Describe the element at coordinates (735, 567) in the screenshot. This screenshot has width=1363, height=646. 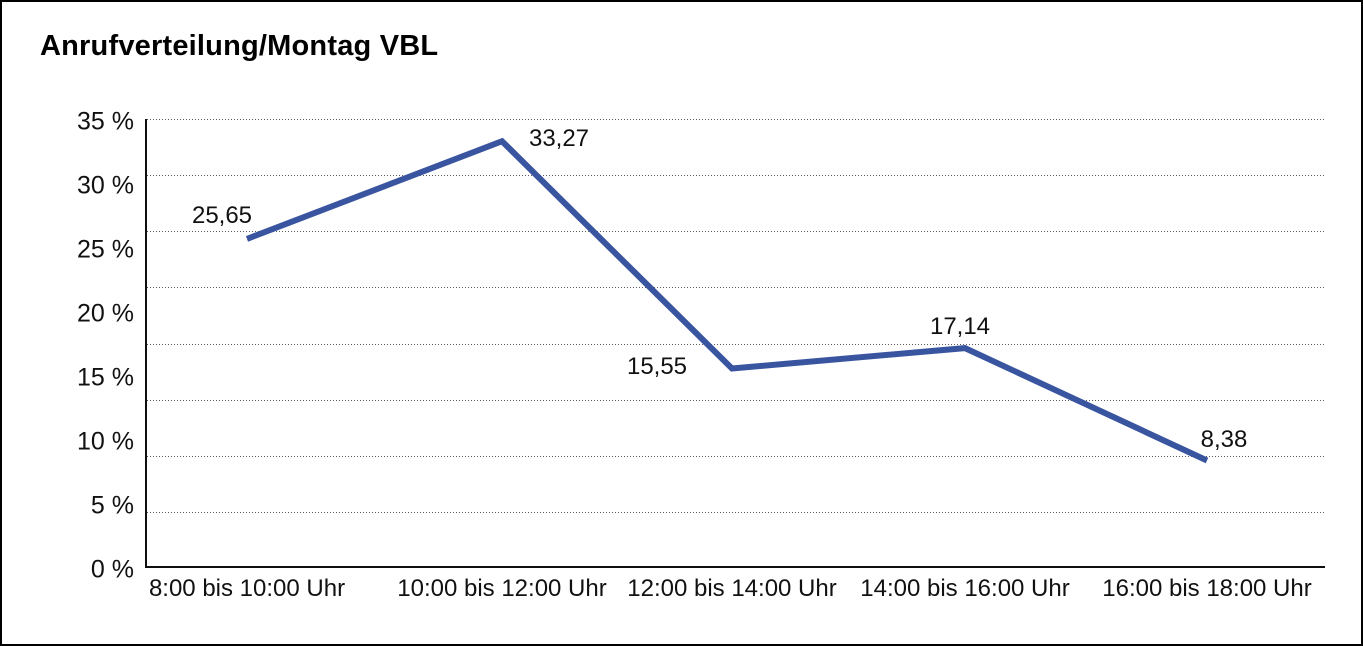
I see `x-axis-line` at that location.